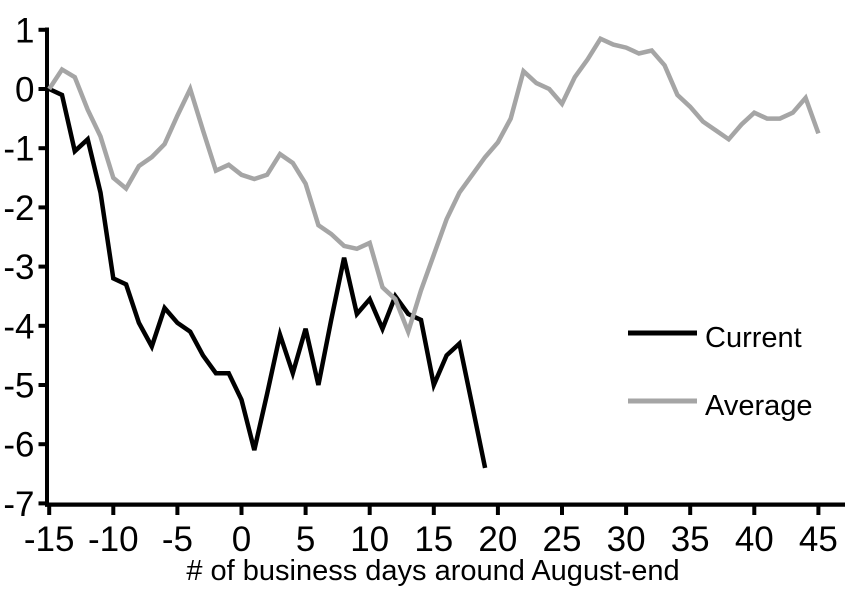  What do you see at coordinates (754, 539) in the screenshot?
I see `x-tick-label: 40` at bounding box center [754, 539].